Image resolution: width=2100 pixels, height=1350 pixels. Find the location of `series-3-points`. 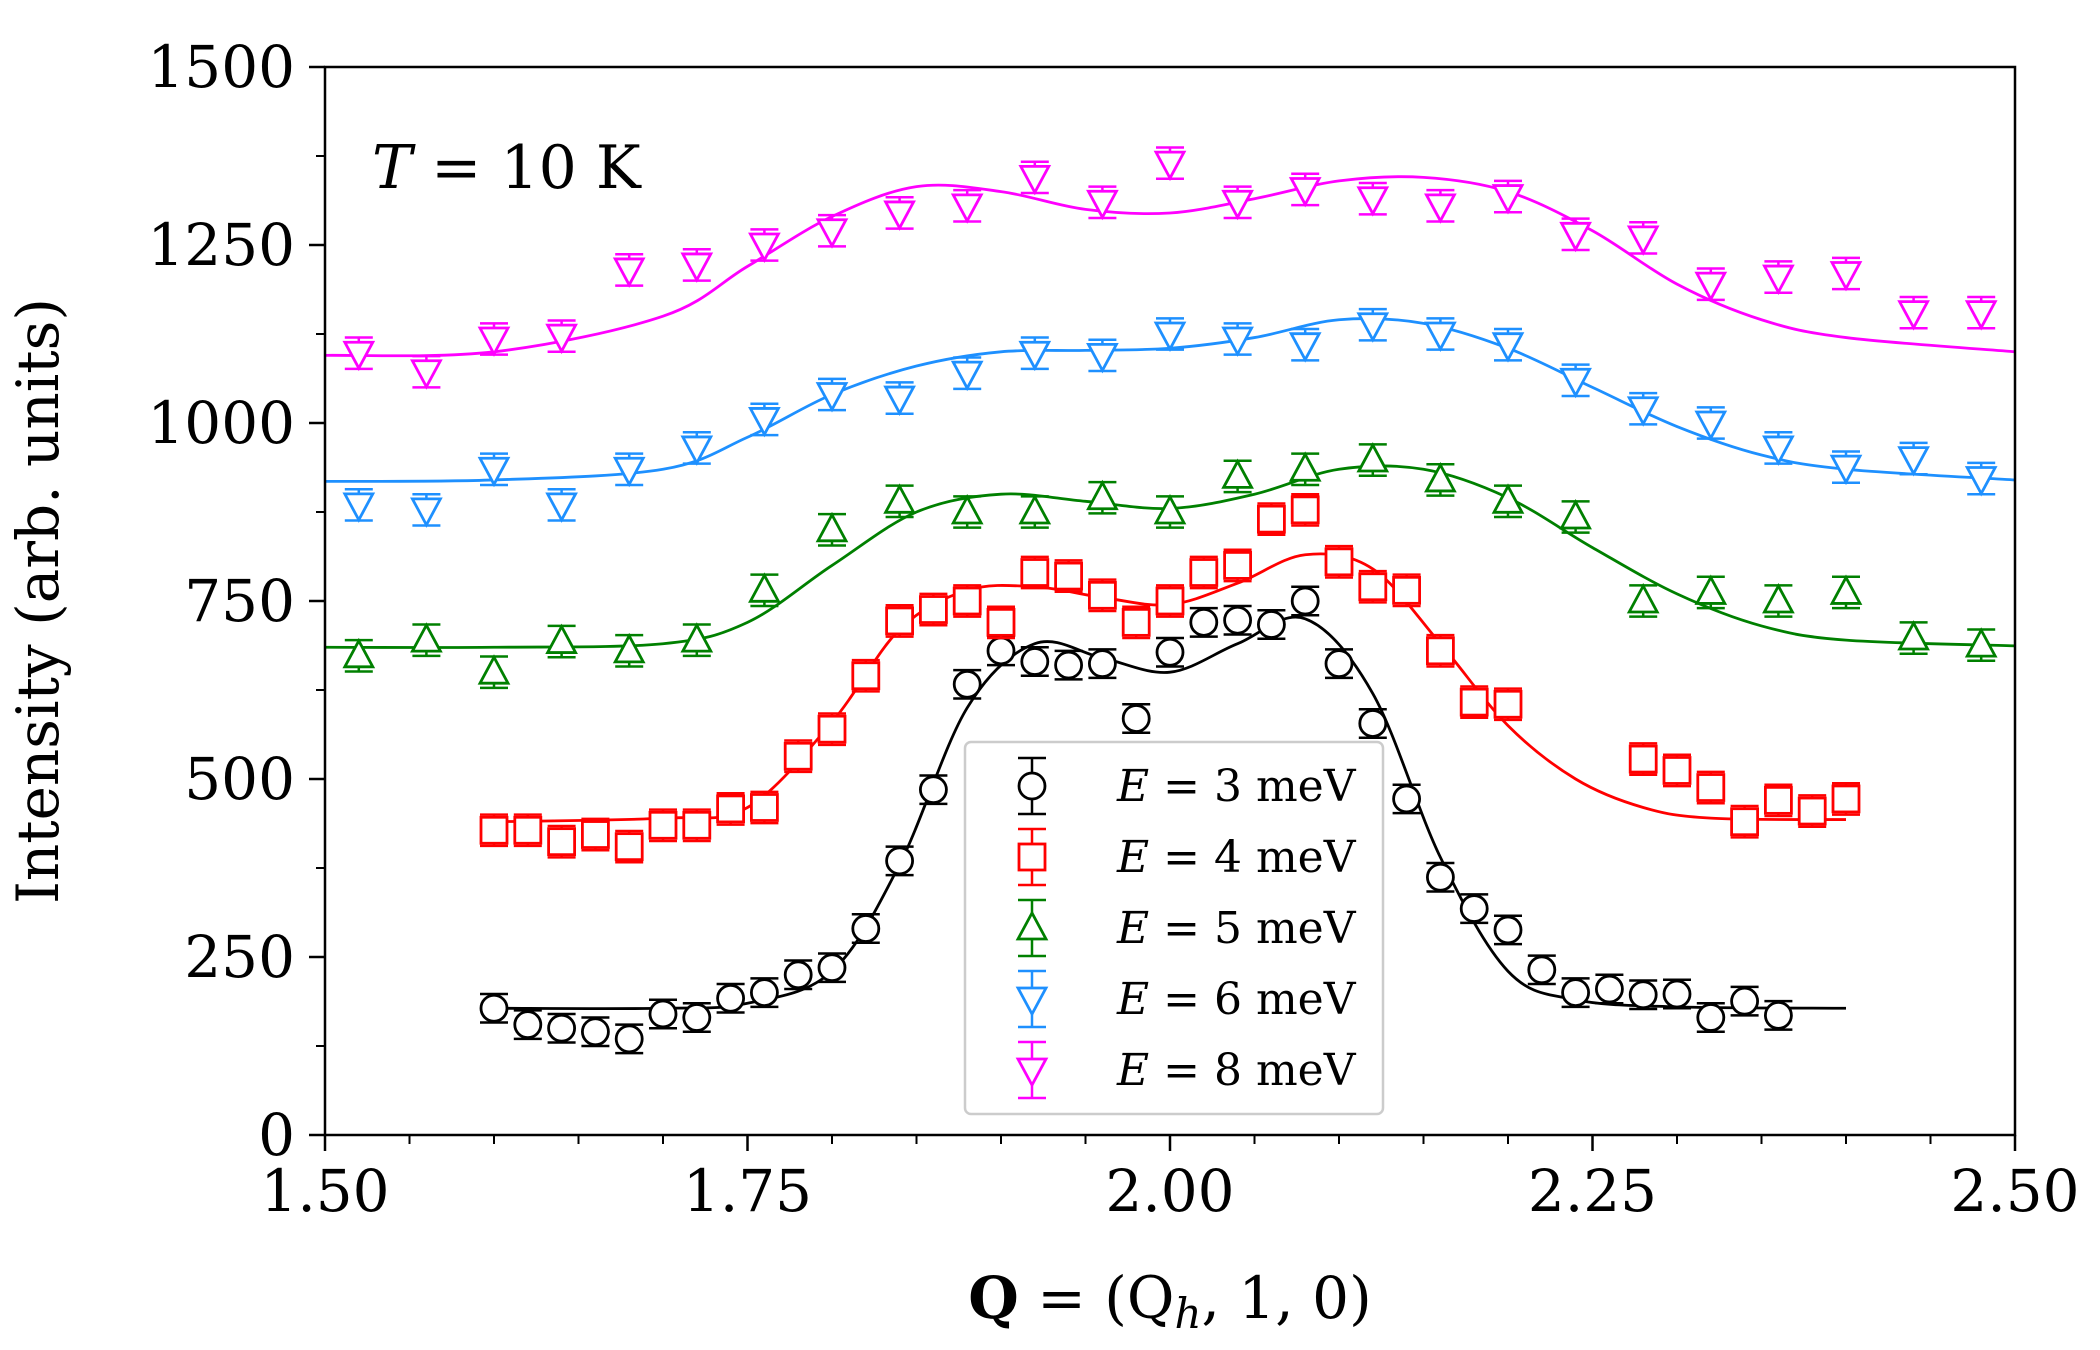

series-3-points is located at coordinates (1170, 417).